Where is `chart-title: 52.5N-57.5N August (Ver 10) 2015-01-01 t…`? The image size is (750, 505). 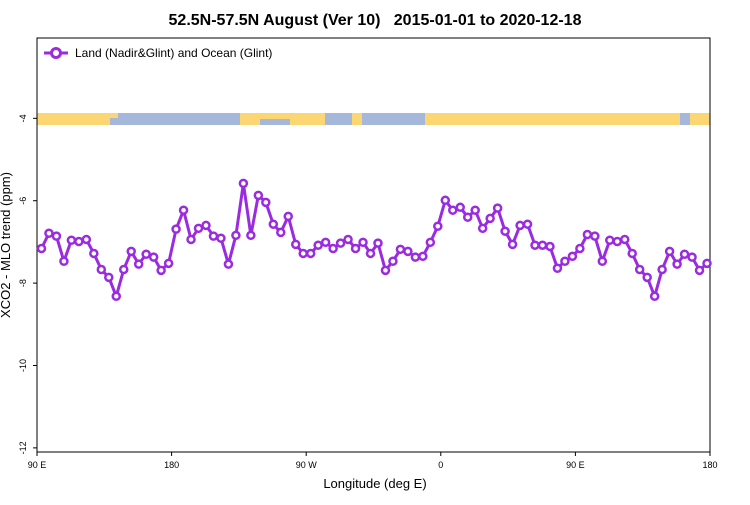
chart-title: 52.5N-57.5N August (Ver 10) 2015-01-01 t… is located at coordinates (375, 20).